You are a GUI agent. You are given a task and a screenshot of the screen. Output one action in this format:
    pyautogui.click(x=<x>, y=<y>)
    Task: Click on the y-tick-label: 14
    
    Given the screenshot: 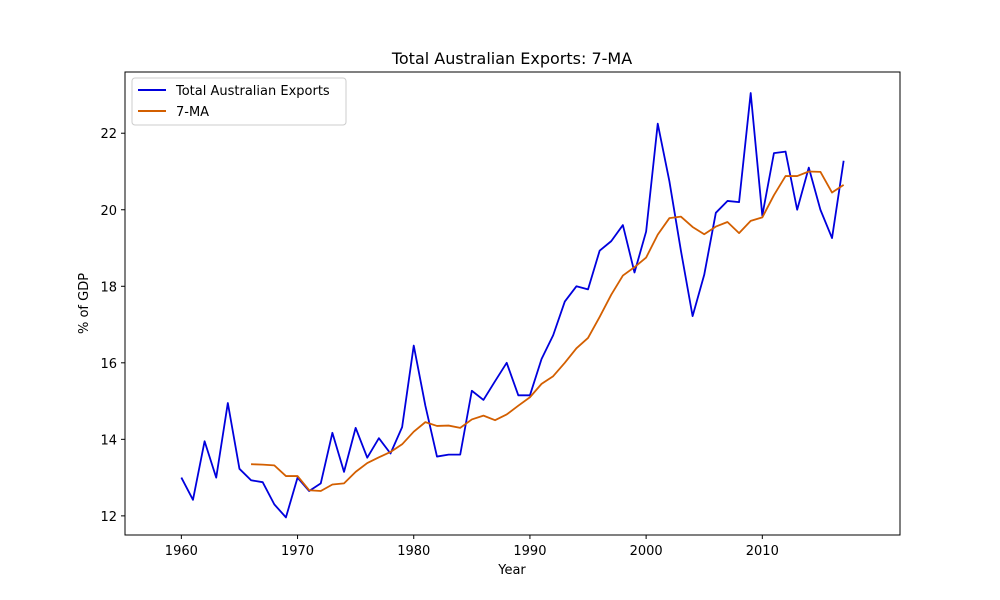 What is the action you would take?
    pyautogui.click(x=108, y=440)
    